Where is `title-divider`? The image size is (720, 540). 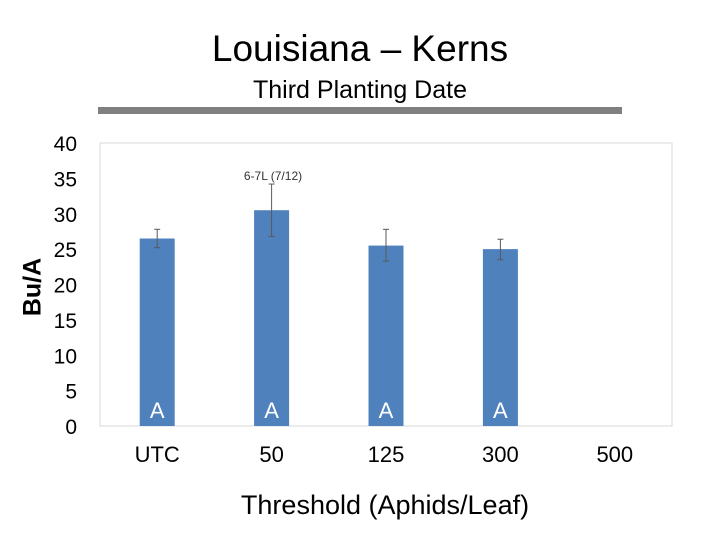 title-divider is located at coordinates (360, 110).